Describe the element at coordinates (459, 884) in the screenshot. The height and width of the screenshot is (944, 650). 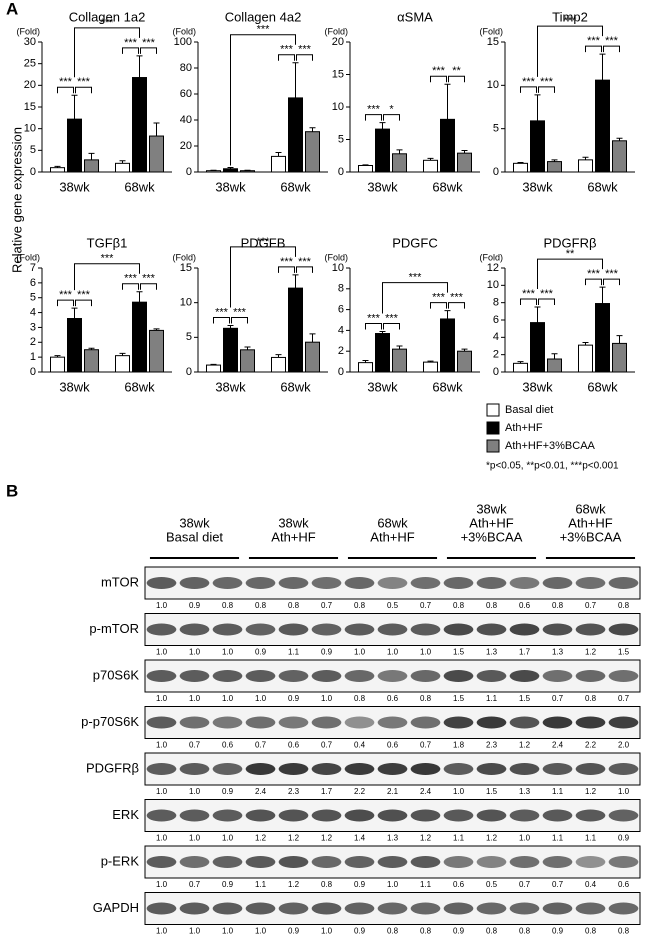
I see `quantification: 0.6` at that location.